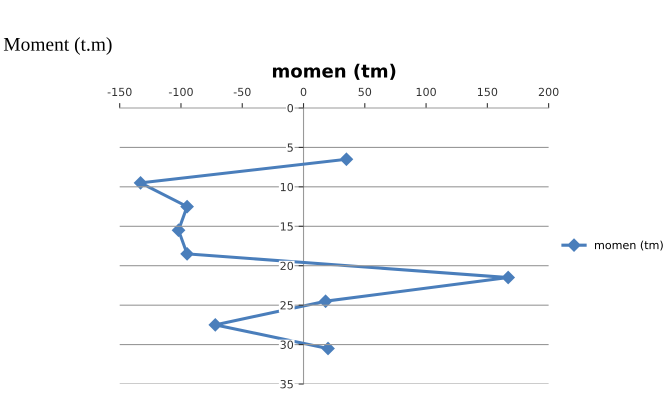  Describe the element at coordinates (180, 92) in the screenshot. I see `x-tick-label: -100` at that location.